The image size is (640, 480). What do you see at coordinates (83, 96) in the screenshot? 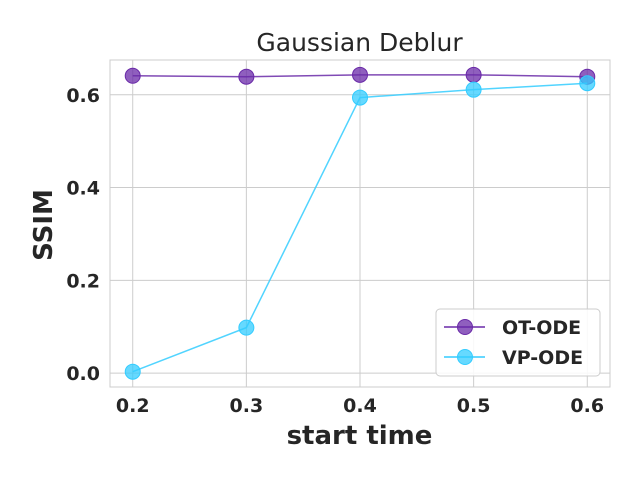
I see `y-tick-label: 0.6` at bounding box center [83, 96].